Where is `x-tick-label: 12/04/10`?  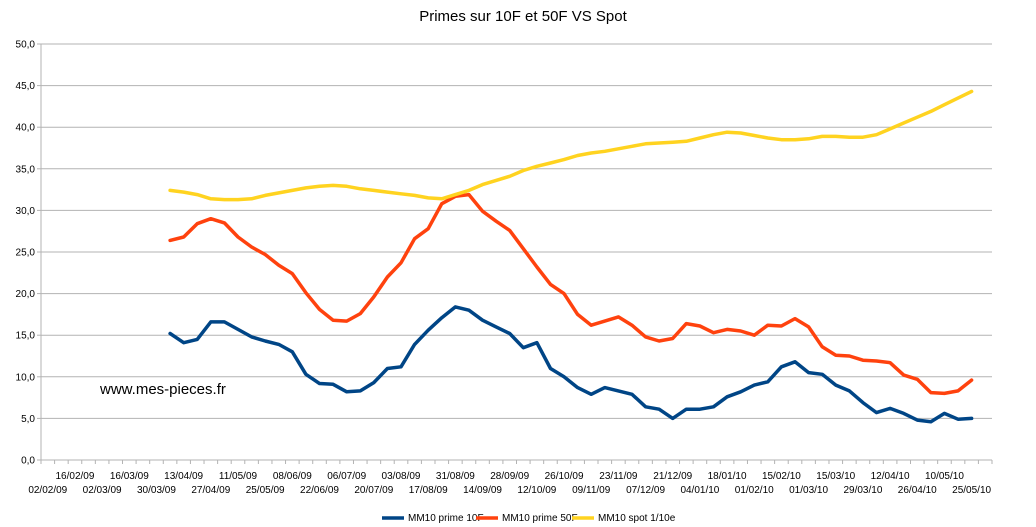 x-tick-label: 12/04/10 is located at coordinates (890, 476).